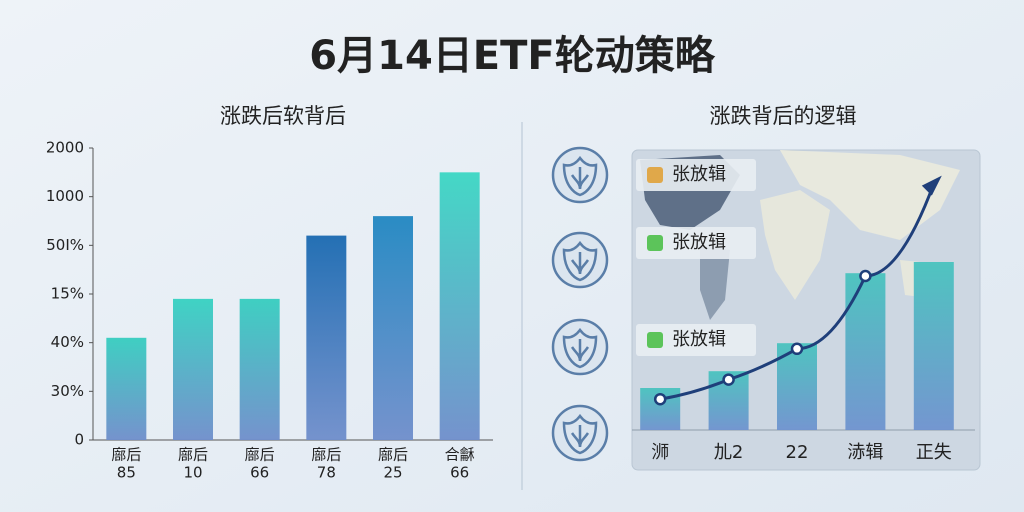  What do you see at coordinates (283, 116) in the screenshot?
I see `left-chart-title: 涨跌后软背后` at bounding box center [283, 116].